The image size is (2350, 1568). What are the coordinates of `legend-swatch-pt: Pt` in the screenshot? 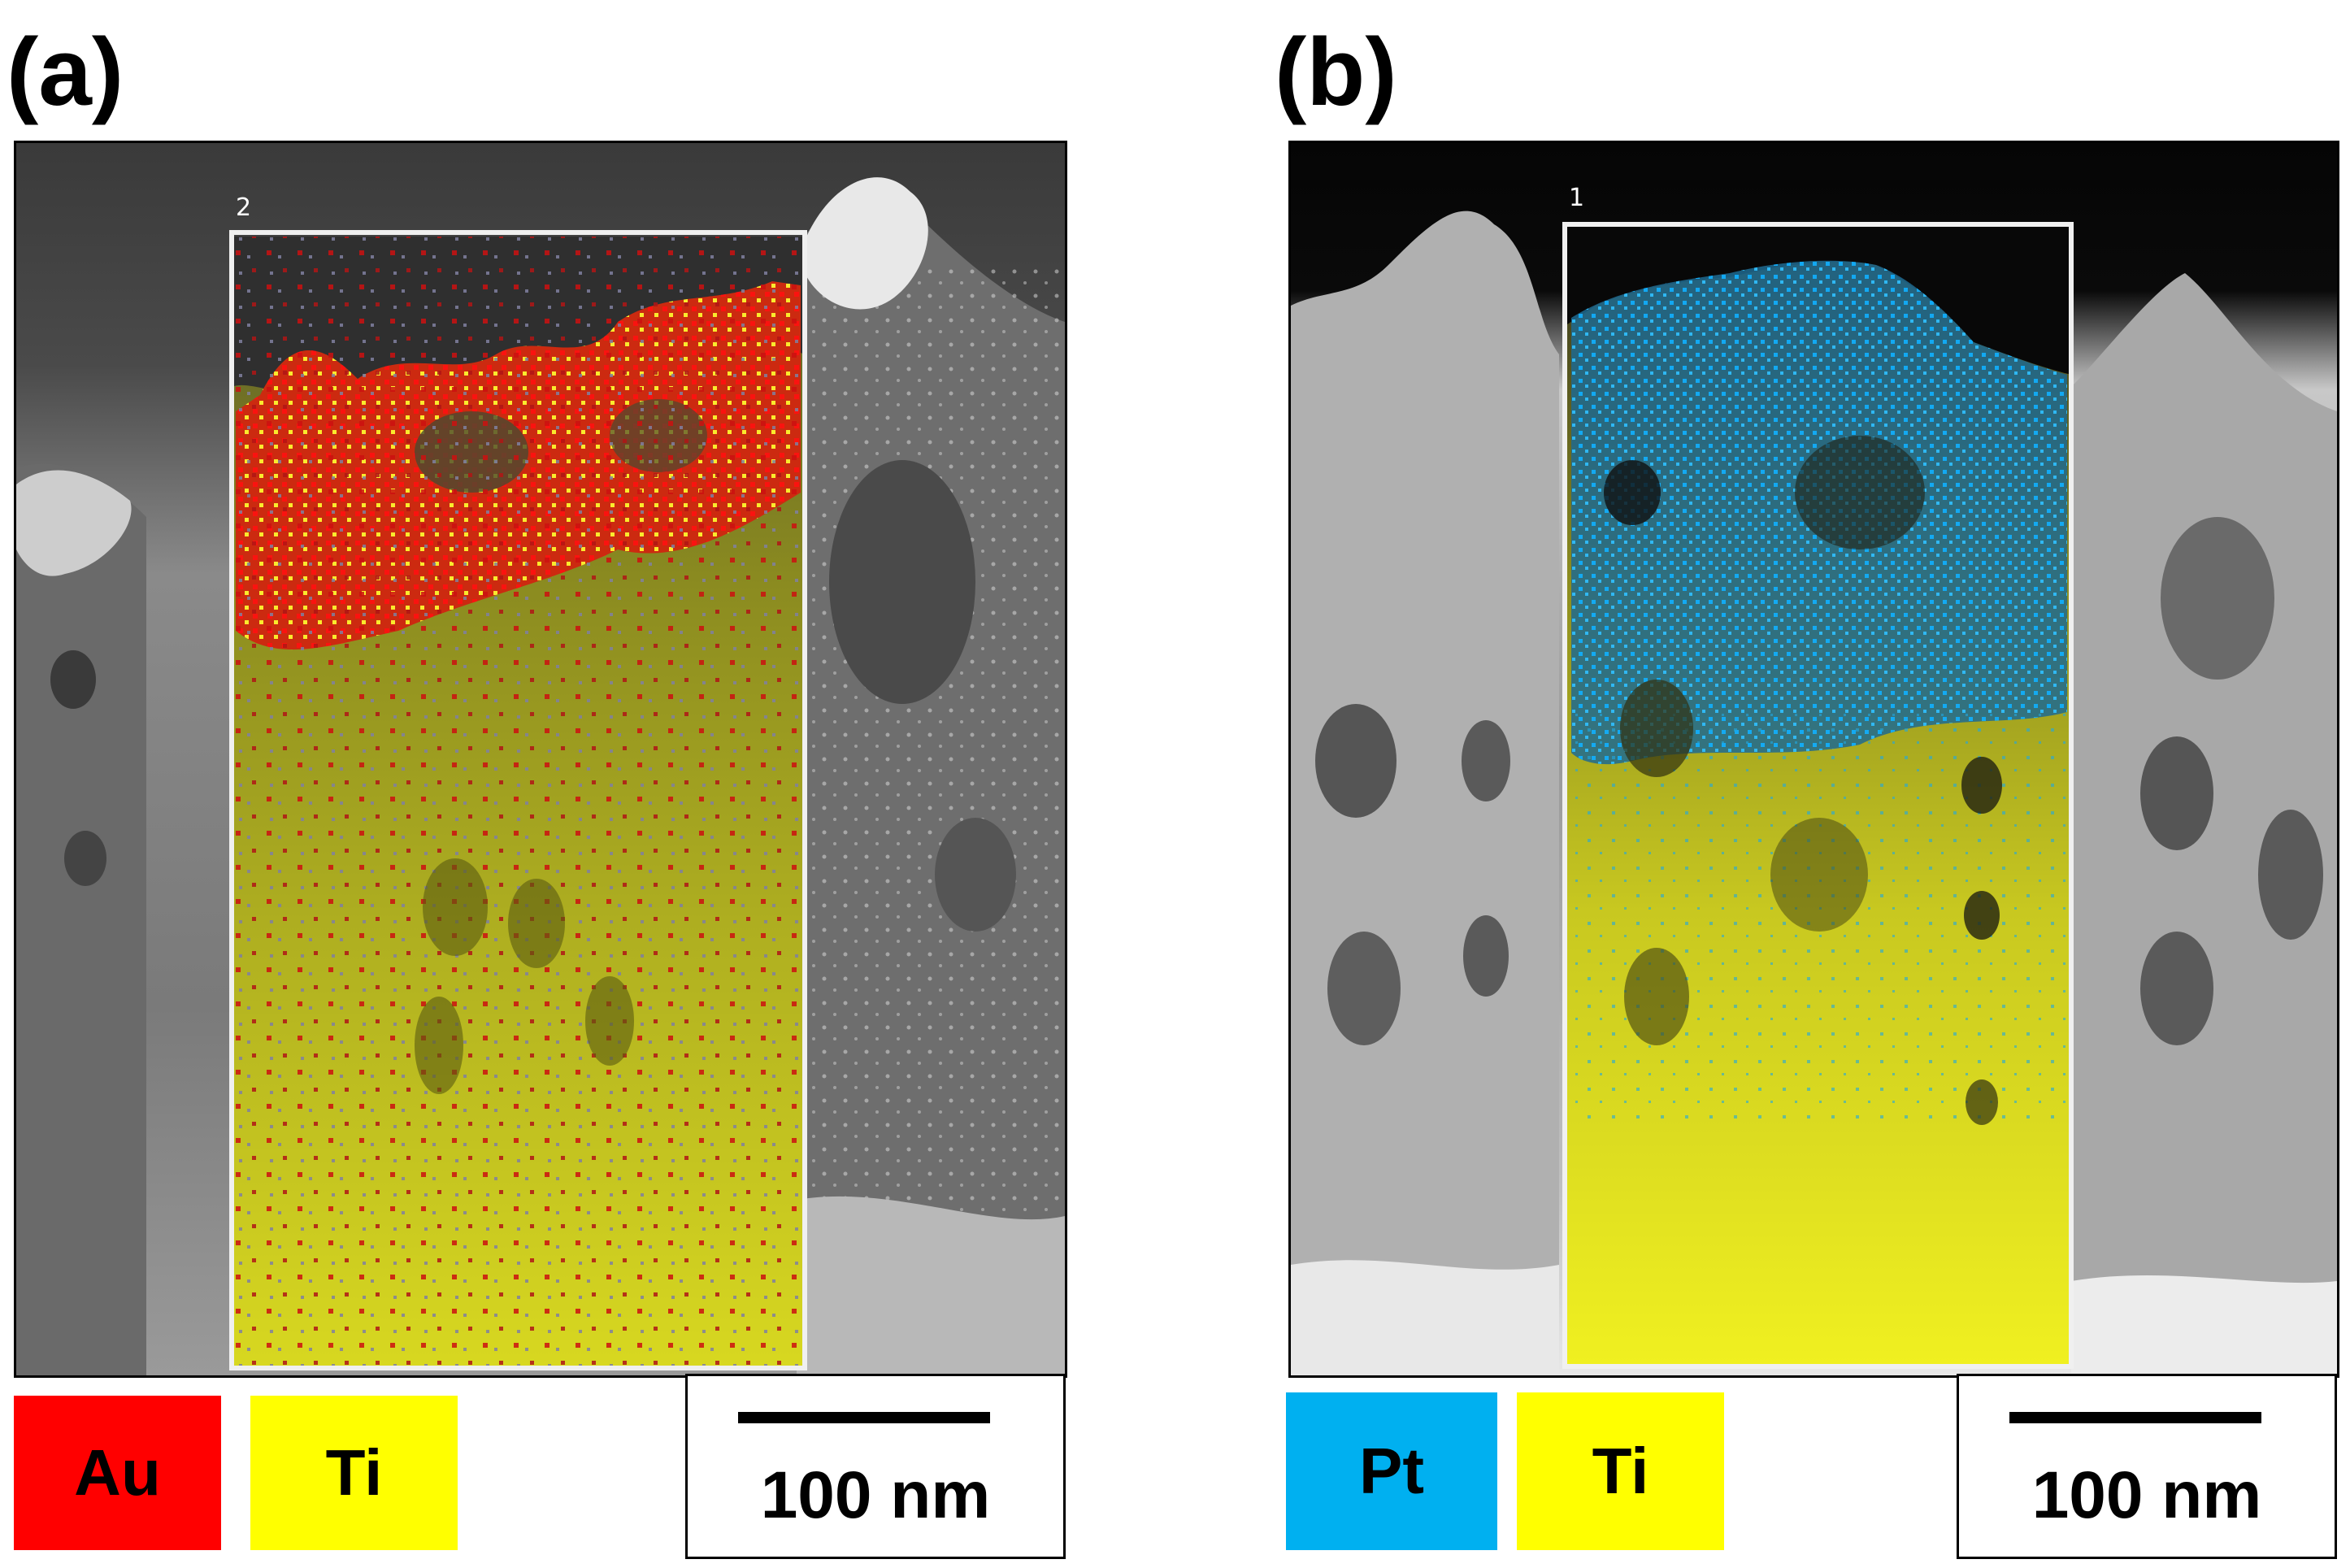 It's located at (1391, 1471).